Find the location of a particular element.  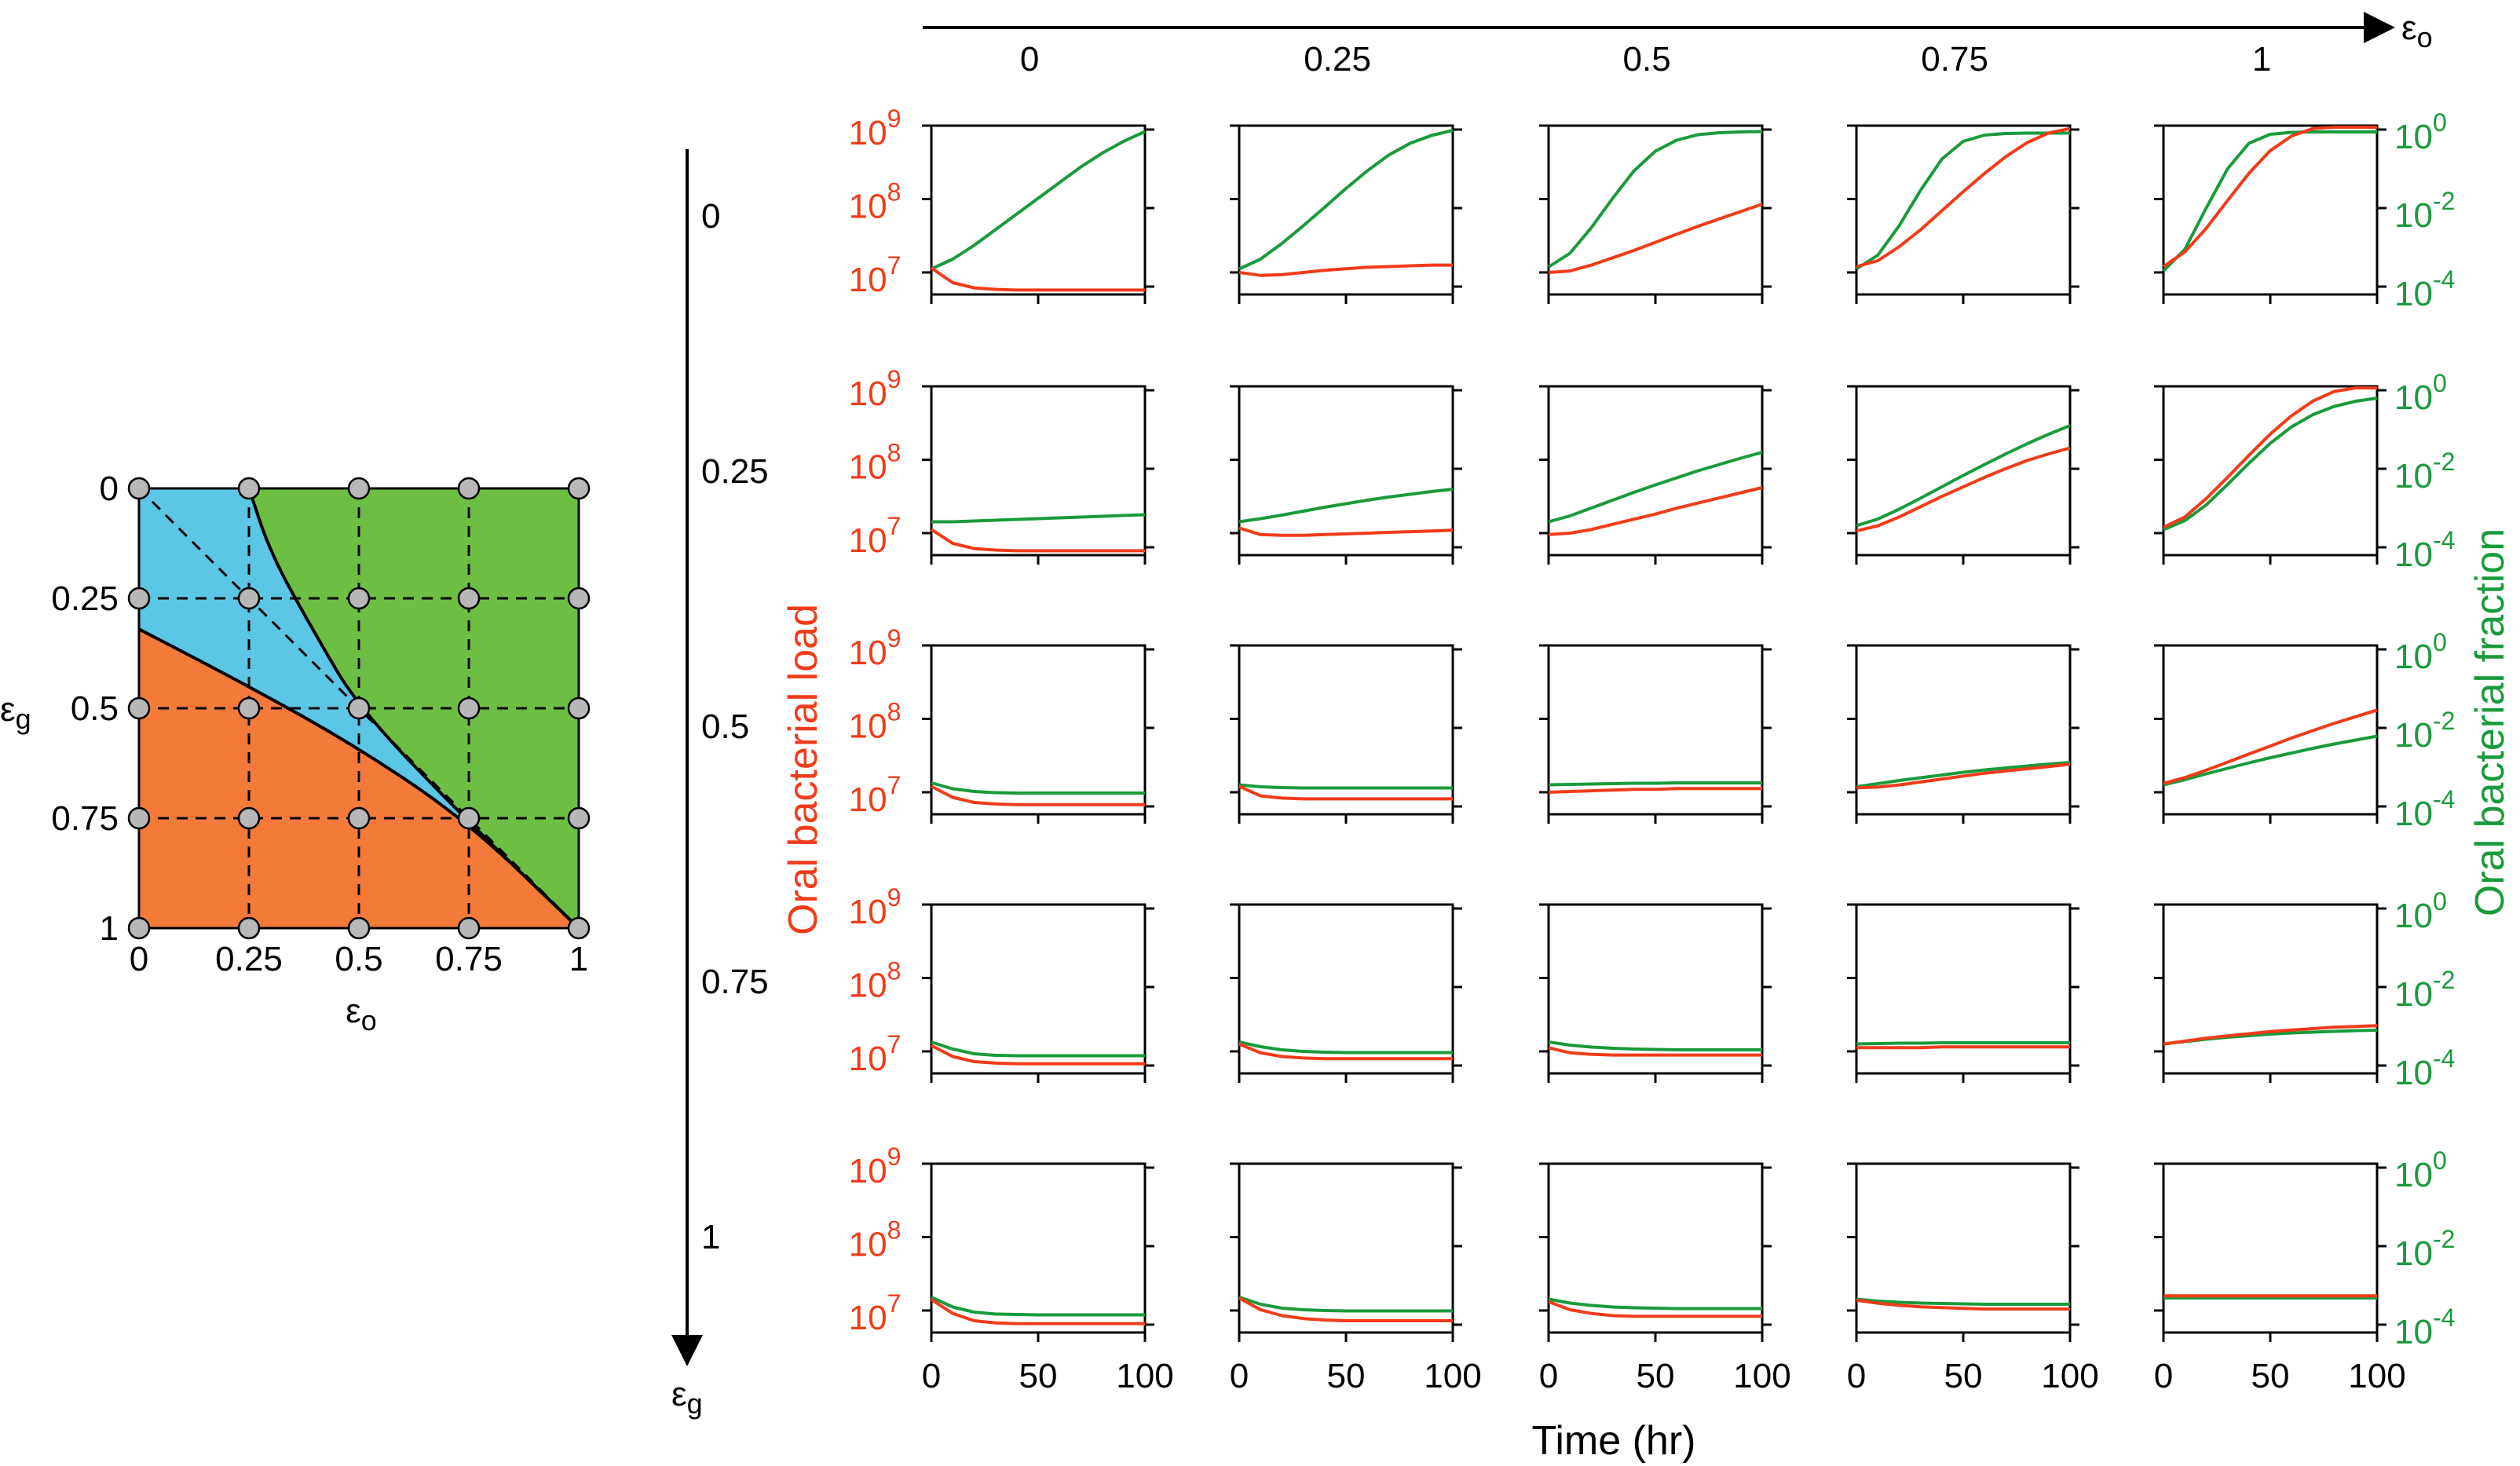

left-axis-tick-labels: 0 0.25 0.5 0.75 1 is located at coordinates (735, 726).